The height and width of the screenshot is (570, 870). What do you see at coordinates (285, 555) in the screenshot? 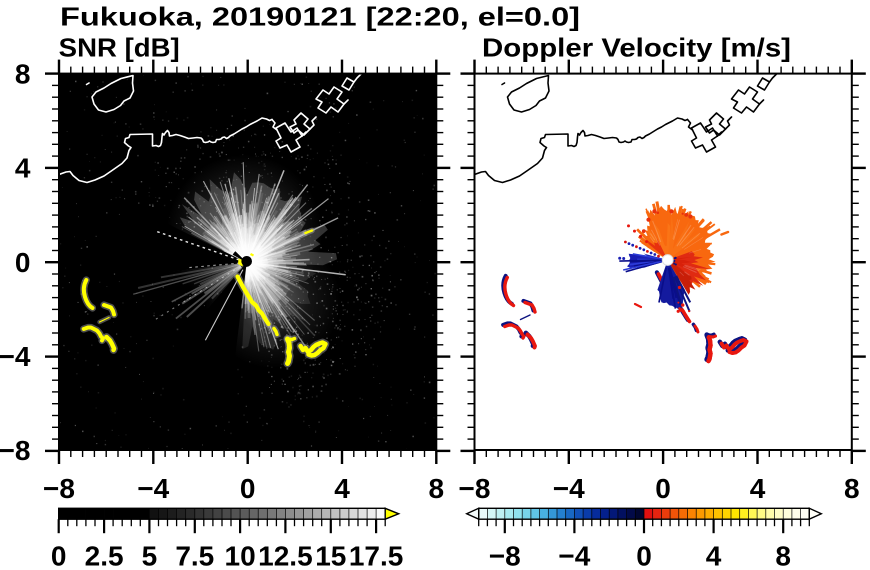
I see `svg-text: 12.5` at bounding box center [285, 555].